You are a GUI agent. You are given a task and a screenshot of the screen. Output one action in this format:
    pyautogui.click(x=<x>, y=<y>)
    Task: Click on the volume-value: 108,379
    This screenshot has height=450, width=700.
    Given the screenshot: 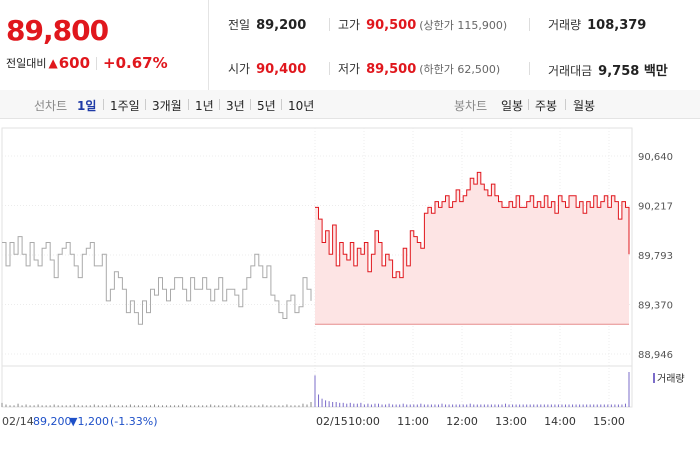 What is the action you would take?
    pyautogui.click(x=617, y=25)
    